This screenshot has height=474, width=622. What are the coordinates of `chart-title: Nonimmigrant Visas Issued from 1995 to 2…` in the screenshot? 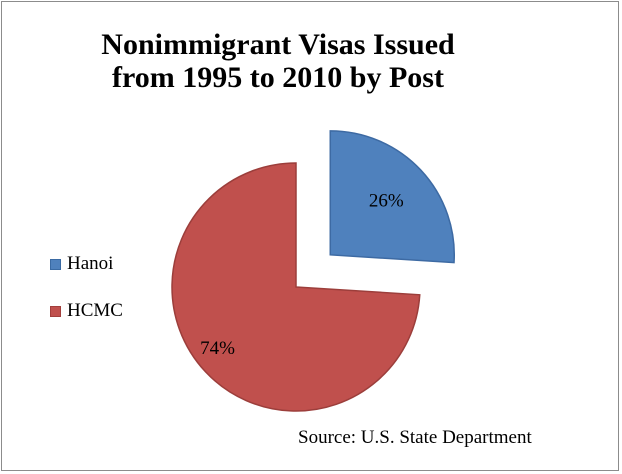 It's located at (278, 61).